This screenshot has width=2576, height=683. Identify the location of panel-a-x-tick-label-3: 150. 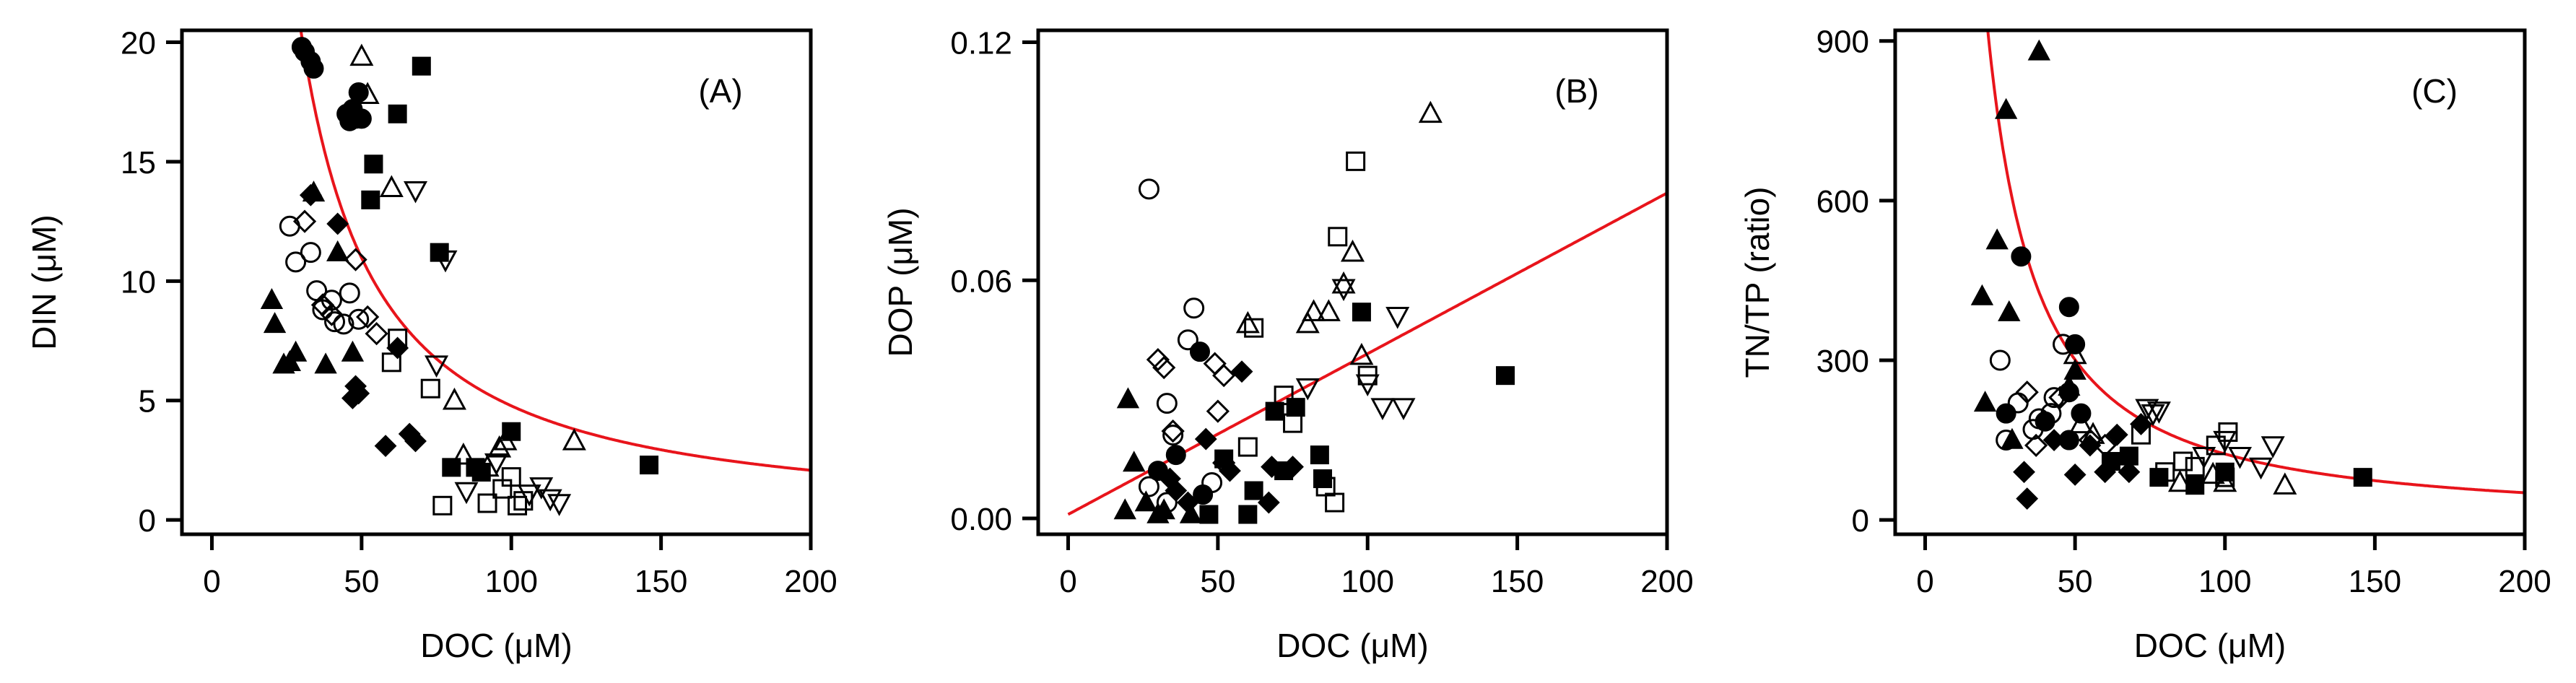
(661, 581).